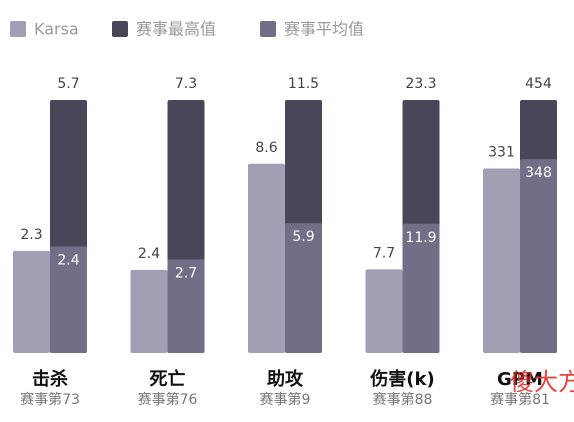 The image size is (574, 422). Describe the element at coordinates (520, 379) in the screenshot. I see `category-label: GPM` at that location.